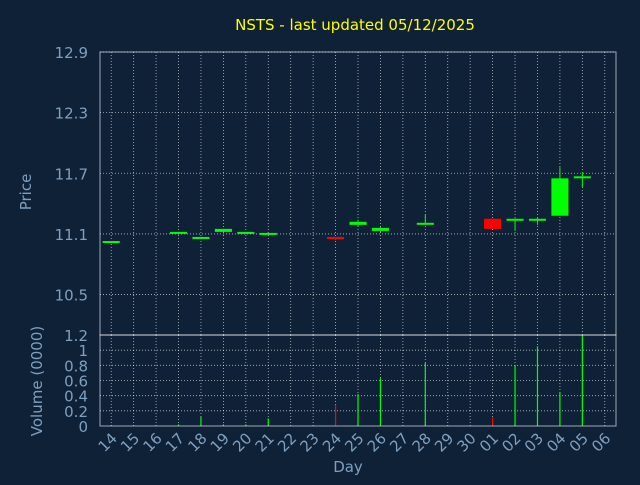 The image size is (640, 485). What do you see at coordinates (601, 442) in the screenshot?
I see `day-tick-label: 06` at bounding box center [601, 442].